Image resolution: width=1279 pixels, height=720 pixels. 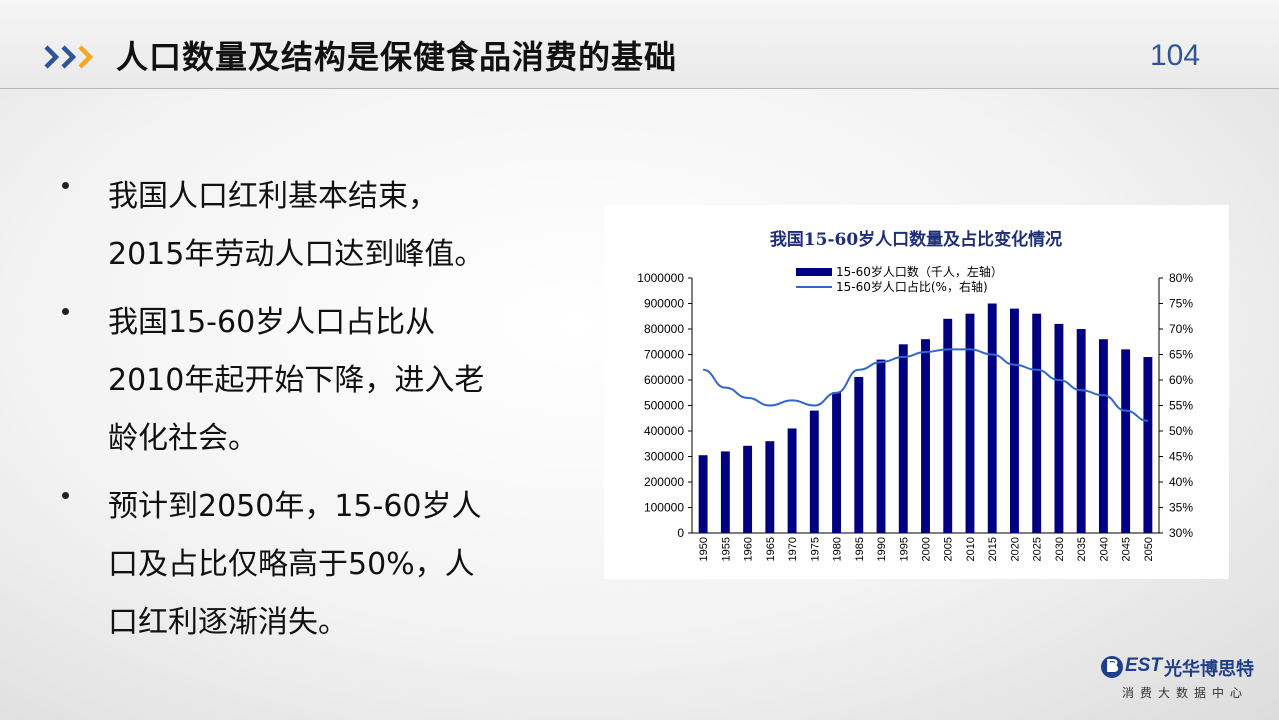 I want to click on right-tick-label: 80%, so click(x=1181, y=278).